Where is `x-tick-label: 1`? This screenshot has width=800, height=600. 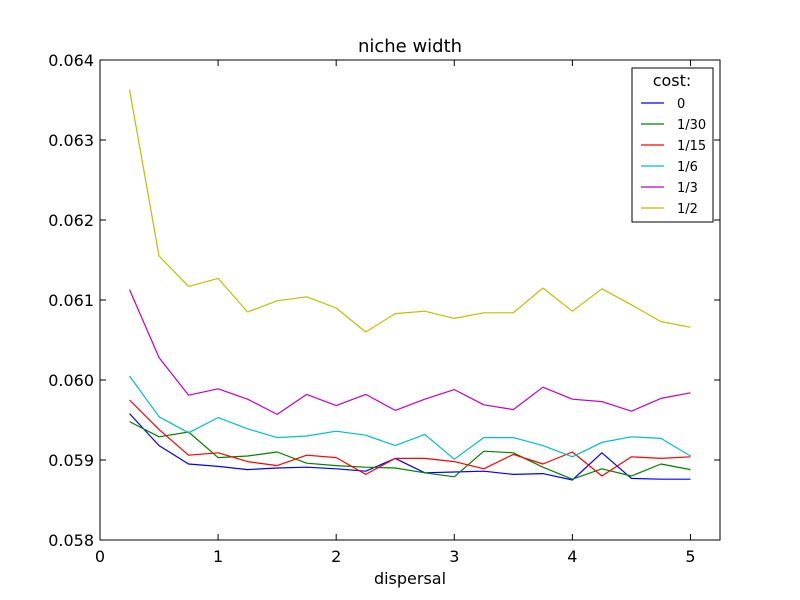
x-tick-label: 1 is located at coordinates (218, 556).